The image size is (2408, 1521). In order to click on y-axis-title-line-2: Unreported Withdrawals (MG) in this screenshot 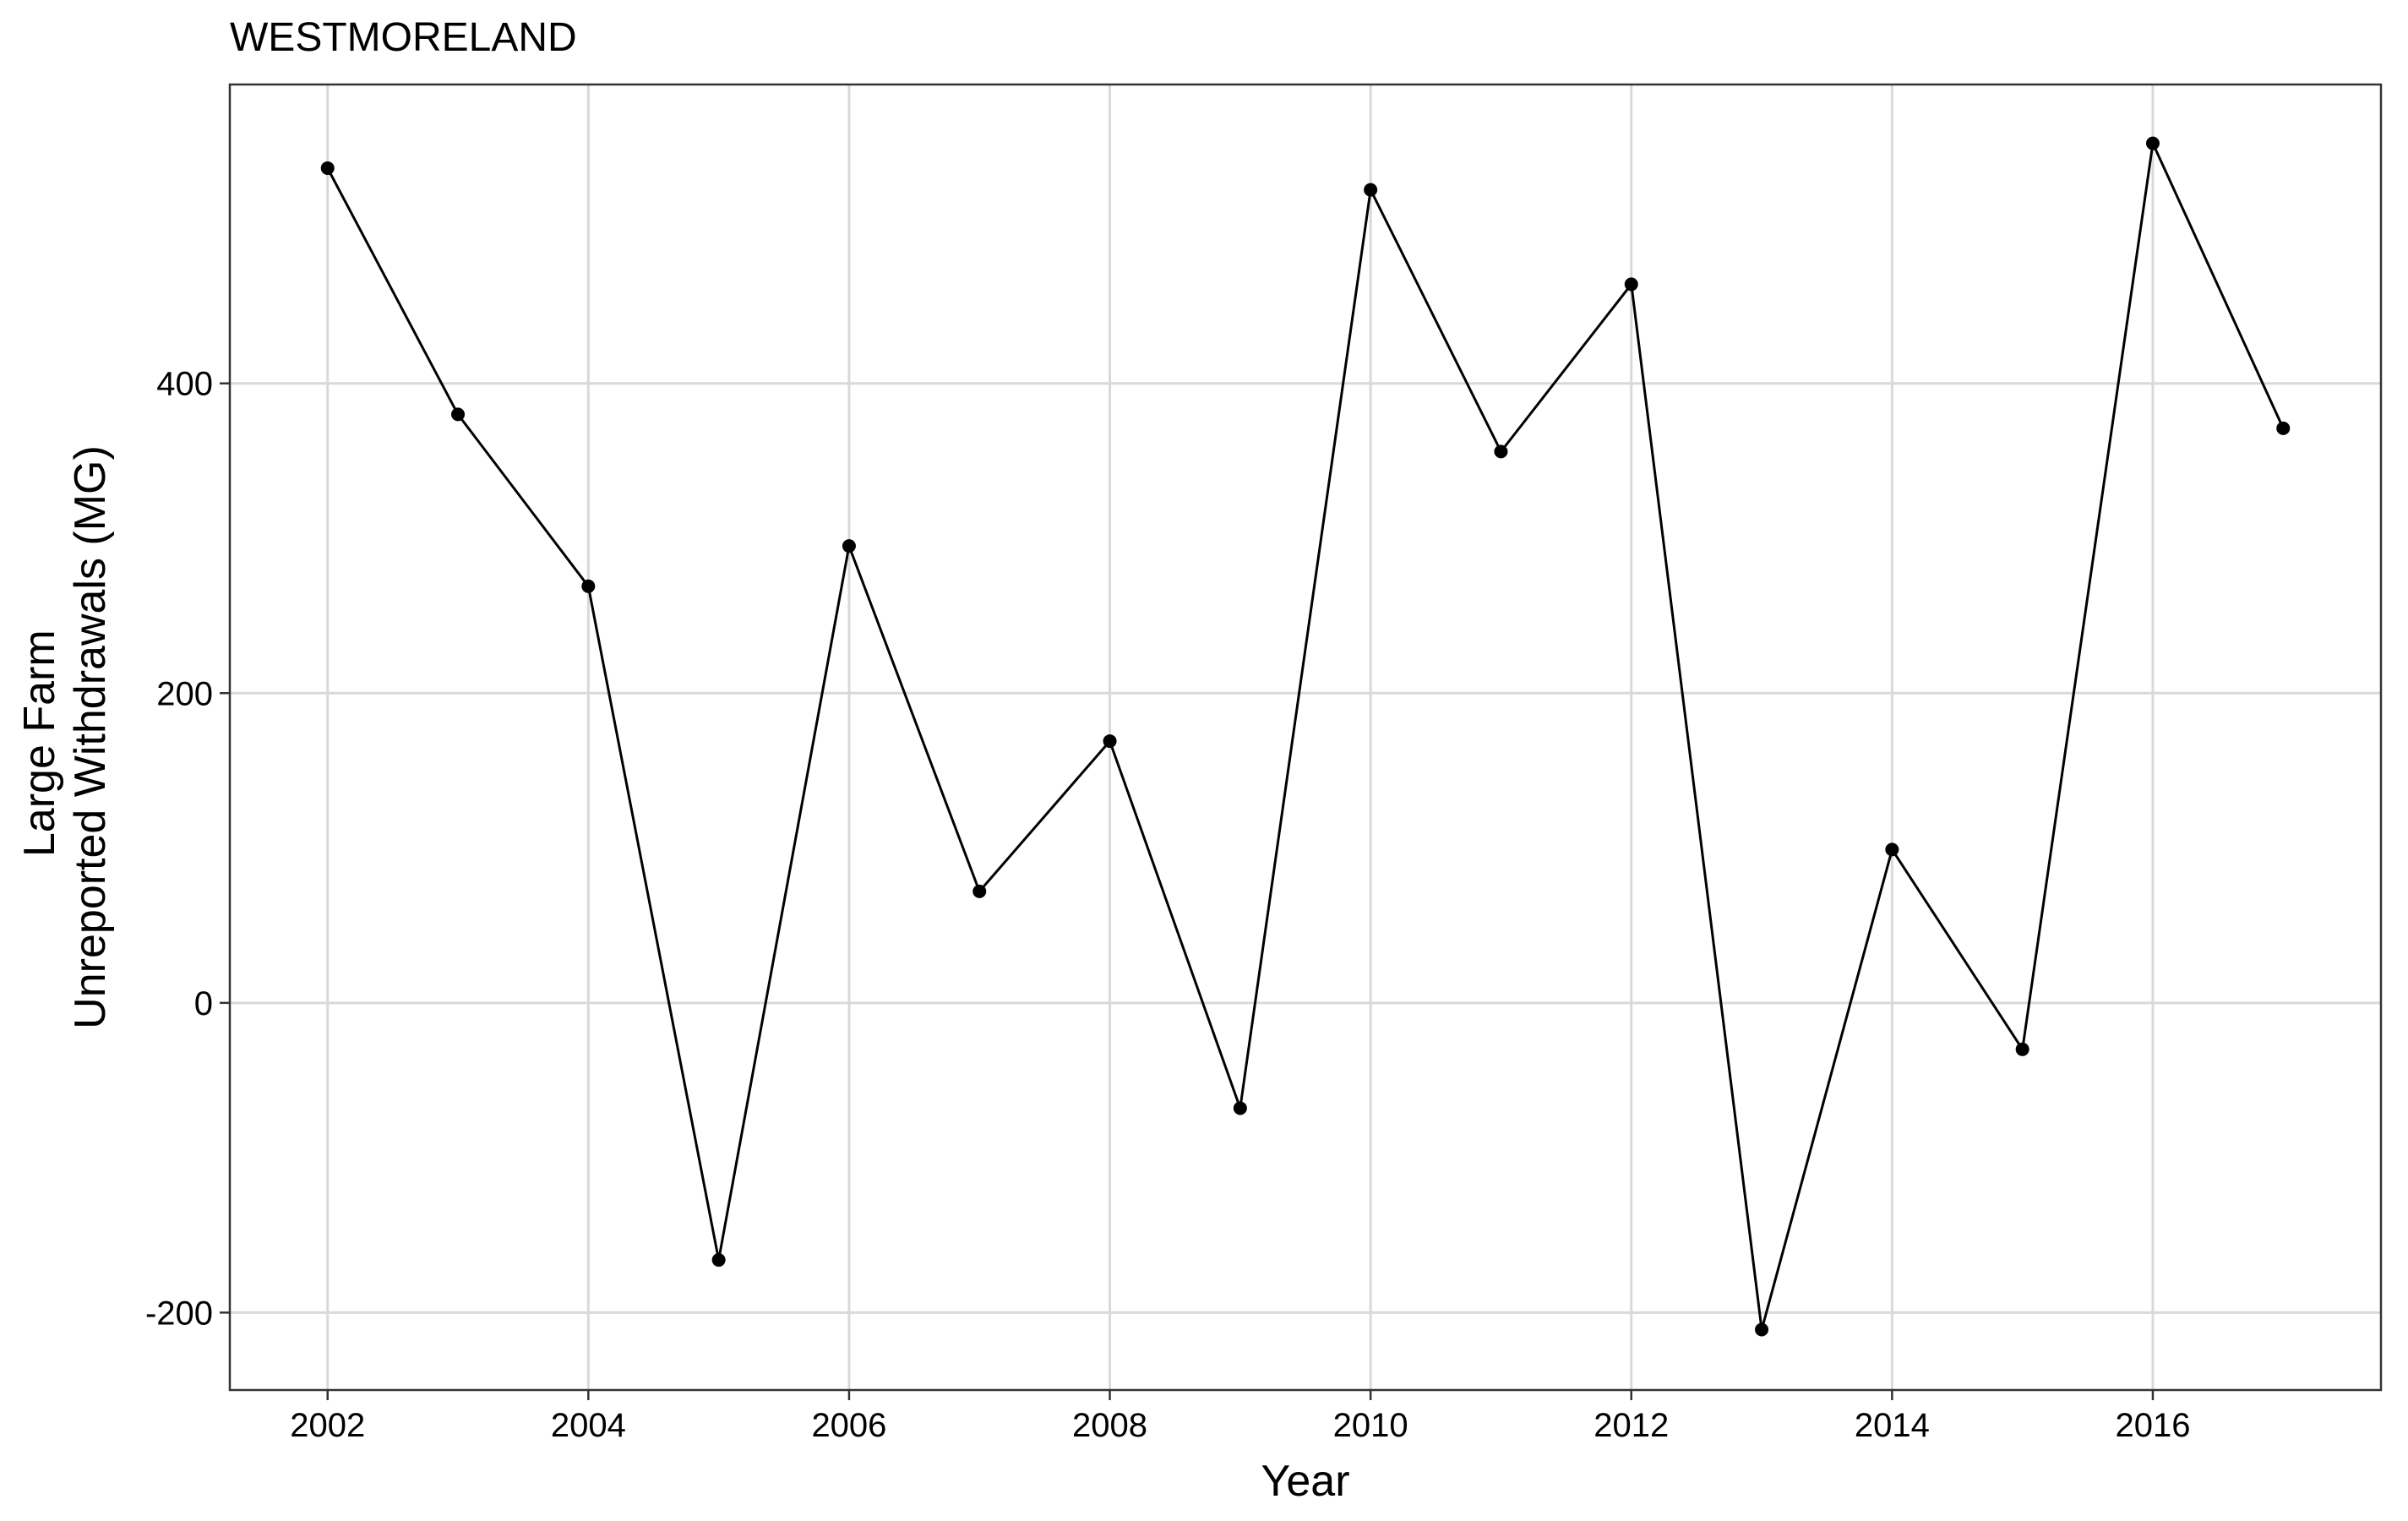, I will do `click(90, 737)`.